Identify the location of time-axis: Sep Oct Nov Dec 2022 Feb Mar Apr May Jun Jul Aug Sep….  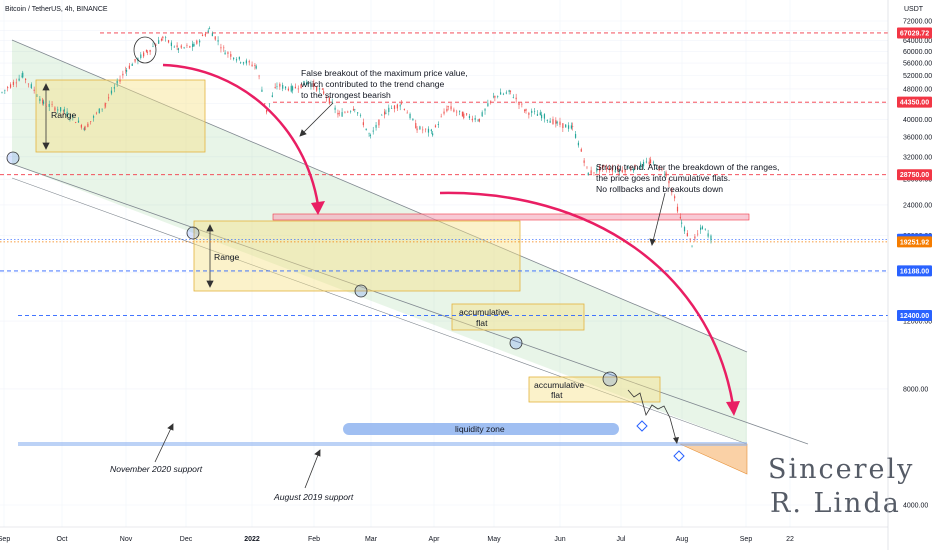
(397, 539).